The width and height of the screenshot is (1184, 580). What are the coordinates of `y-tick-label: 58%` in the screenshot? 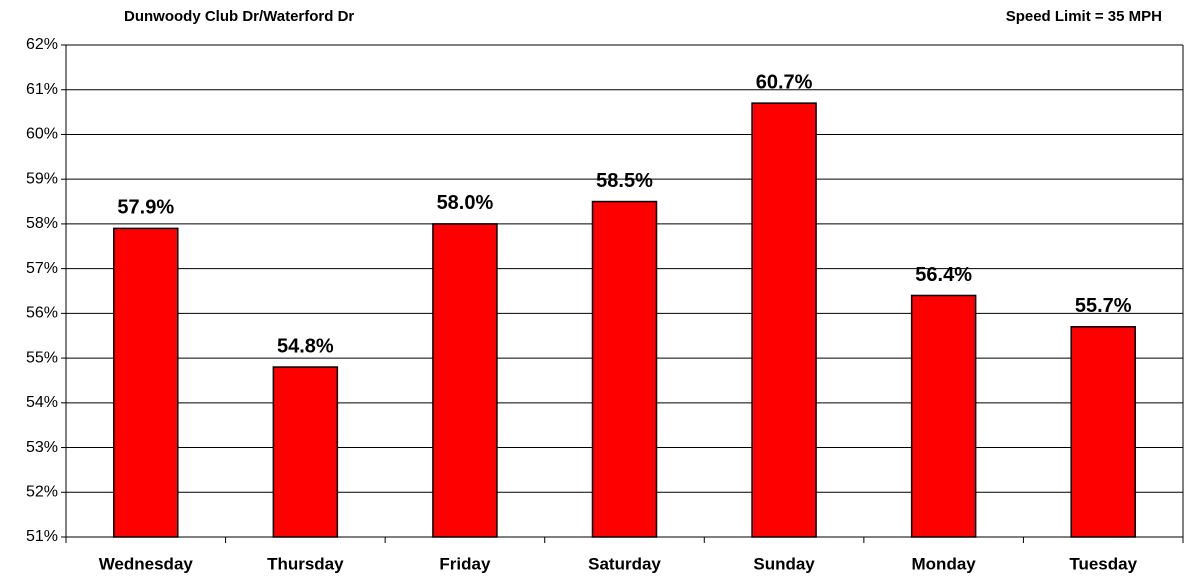 It's located at (42, 223).